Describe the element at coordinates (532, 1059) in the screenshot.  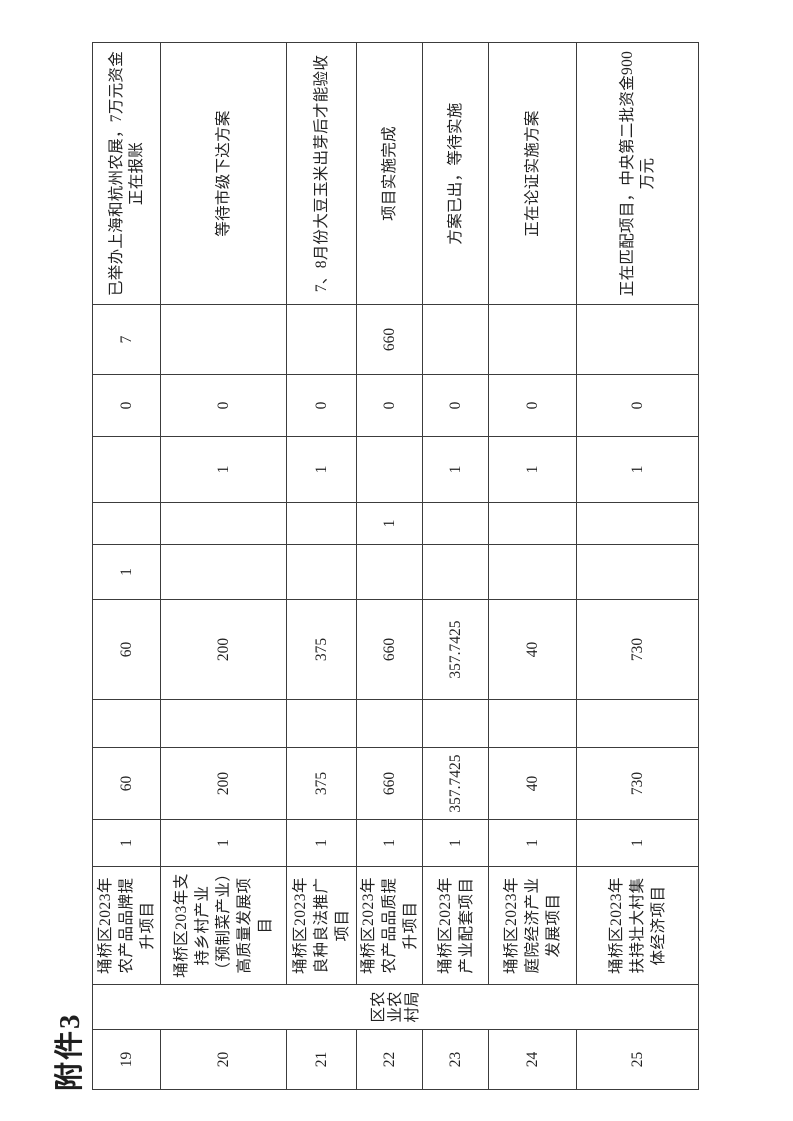
I see `cell-no: 24` at that location.